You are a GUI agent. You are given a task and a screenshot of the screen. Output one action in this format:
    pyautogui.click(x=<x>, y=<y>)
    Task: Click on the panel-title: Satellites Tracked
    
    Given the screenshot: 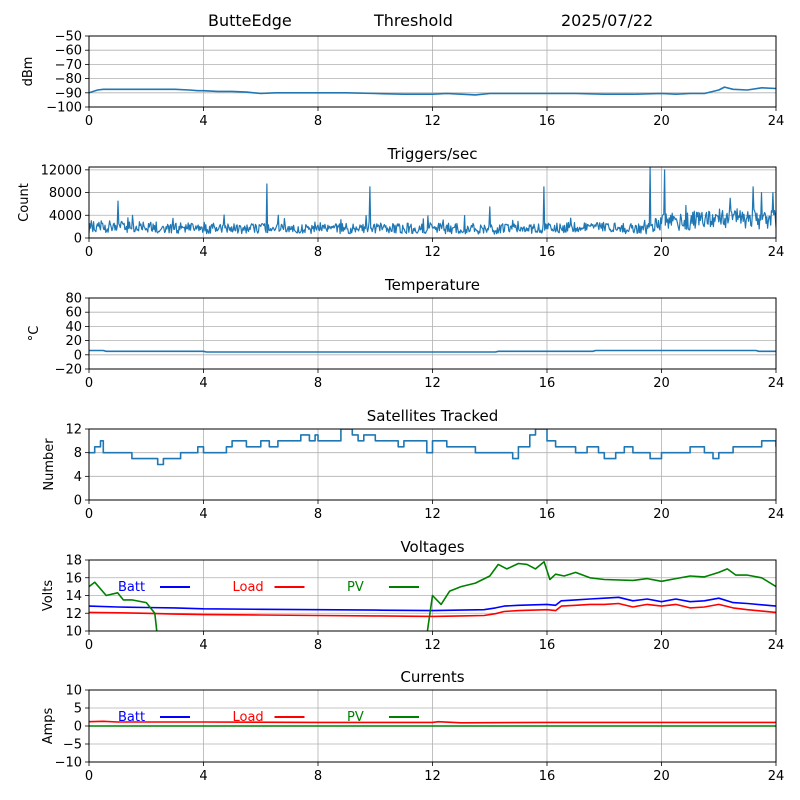 What is the action you would take?
    pyautogui.click(x=432, y=416)
    